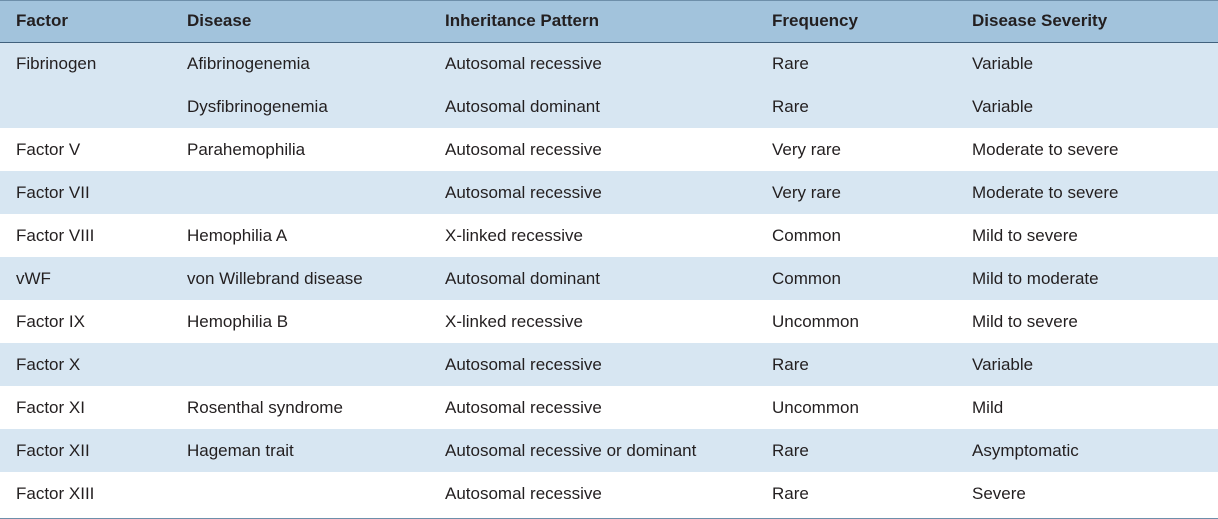  I want to click on cell-severity: Mild to moderate, so click(1035, 278).